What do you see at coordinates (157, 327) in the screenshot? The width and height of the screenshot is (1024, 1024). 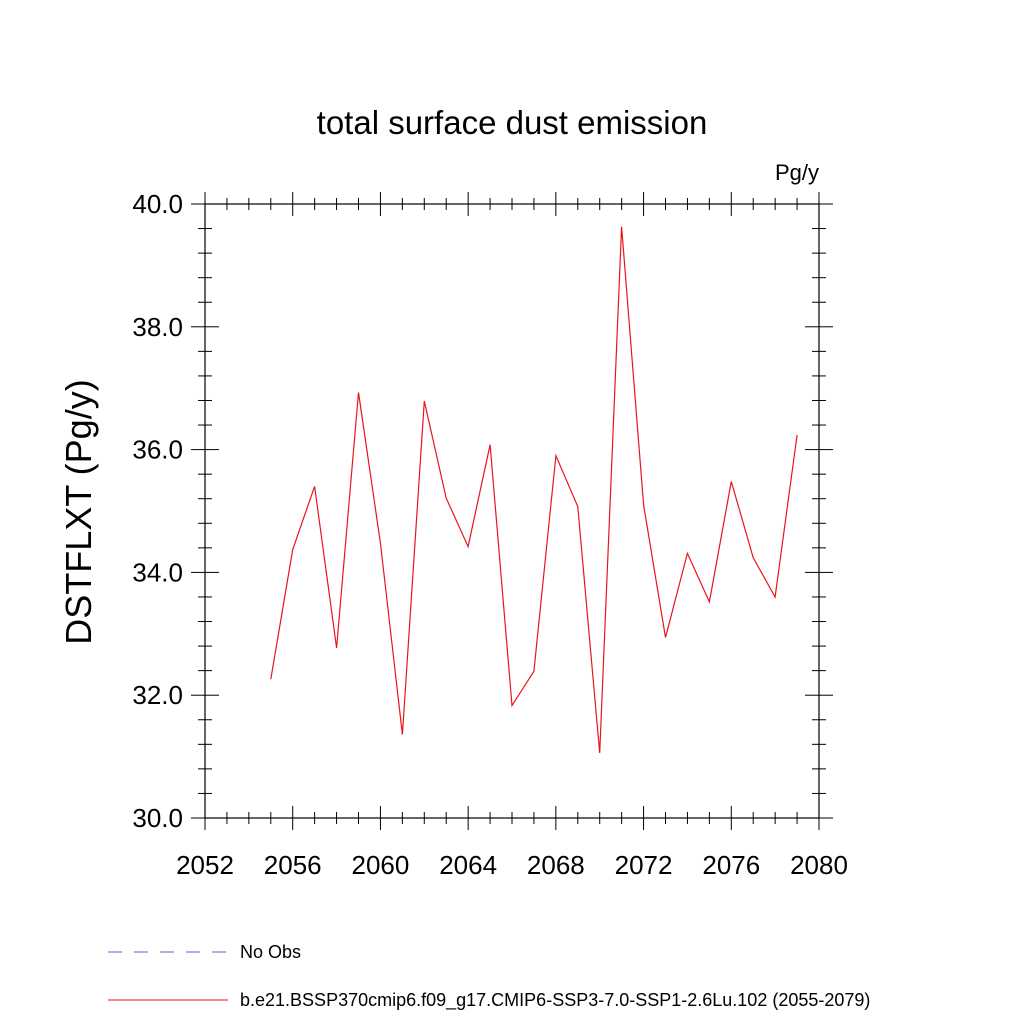 I see `y-tick-label: 38.0` at bounding box center [157, 327].